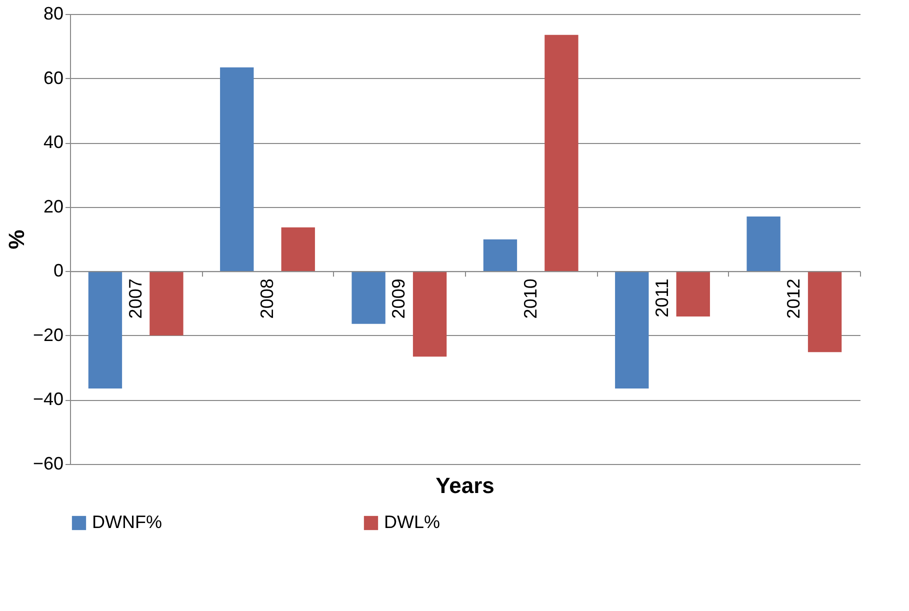  What do you see at coordinates (48, 399) in the screenshot?
I see `y-tick-label: −40` at bounding box center [48, 399].